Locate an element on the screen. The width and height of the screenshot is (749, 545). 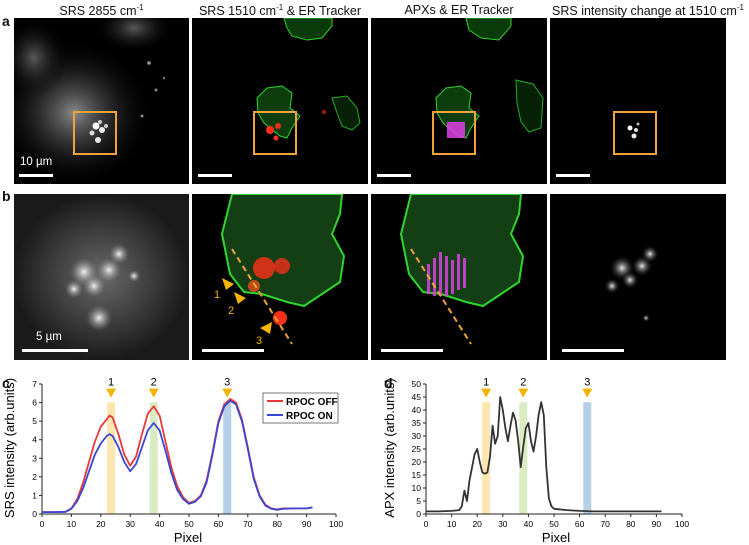
chart-d-ytick-label: 0 is located at coordinates (418, 514).